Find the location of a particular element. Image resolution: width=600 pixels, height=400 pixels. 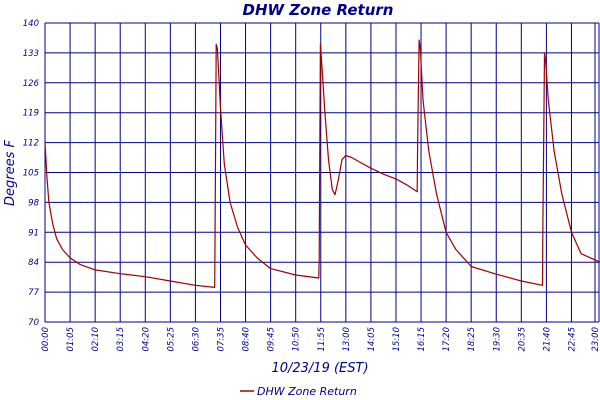

x-tick-label: 23:00 is located at coordinates (595, 339).